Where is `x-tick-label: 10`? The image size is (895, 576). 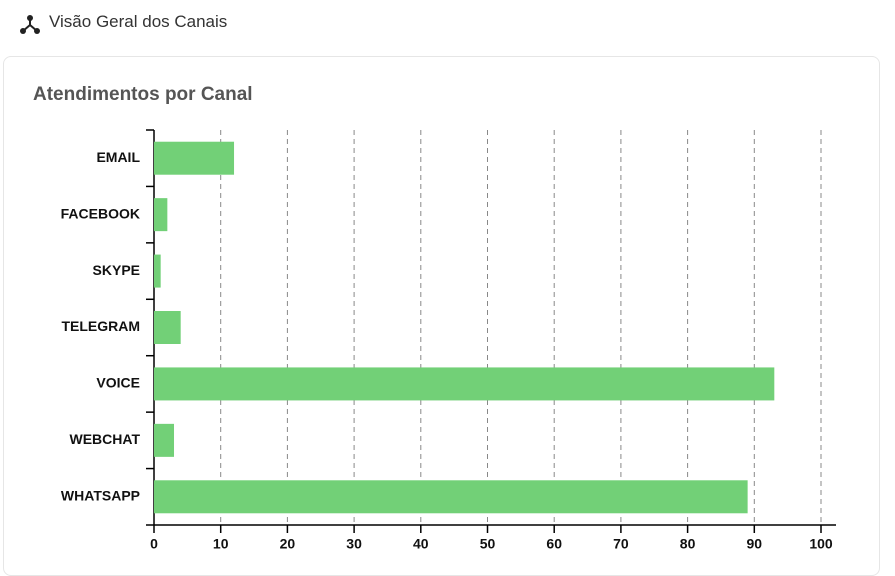
x-tick-label: 10 is located at coordinates (221, 544).